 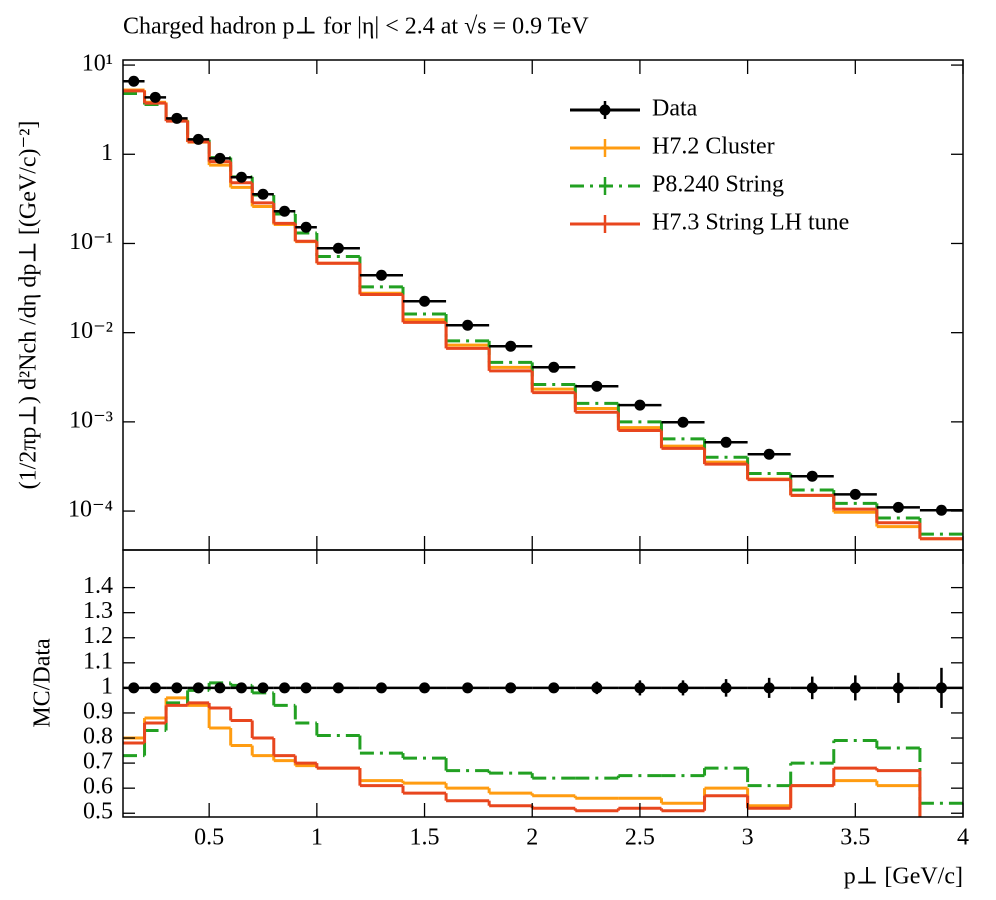 What do you see at coordinates (713, 147) in the screenshot?
I see `legend-label: H7.2 Cluster` at bounding box center [713, 147].